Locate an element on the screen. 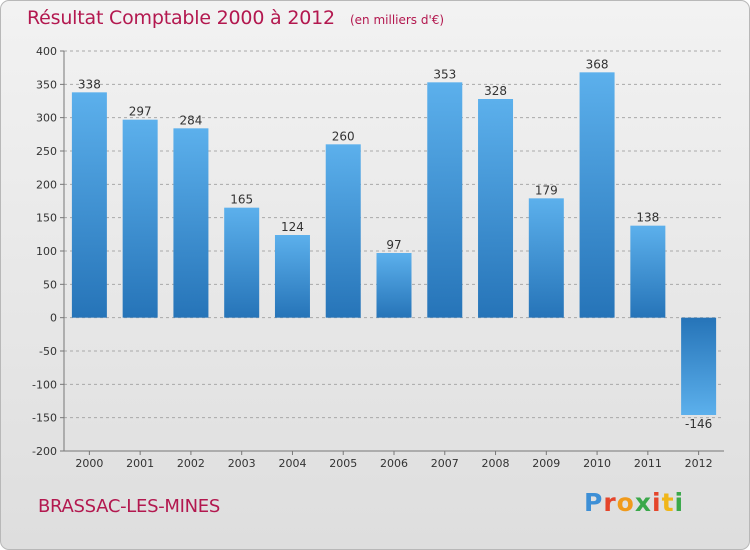 The width and height of the screenshot is (750, 550). bar-2002 is located at coordinates (191, 223).